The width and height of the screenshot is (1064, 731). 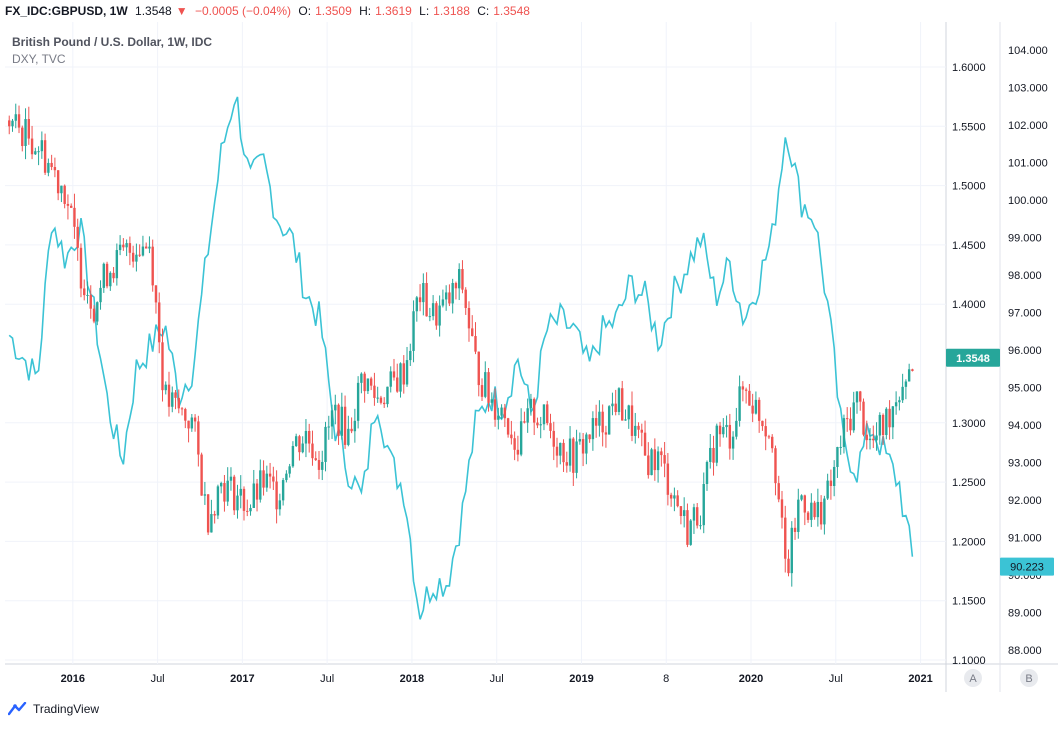 I want to click on axis-a-button-label: A, so click(x=973, y=679).